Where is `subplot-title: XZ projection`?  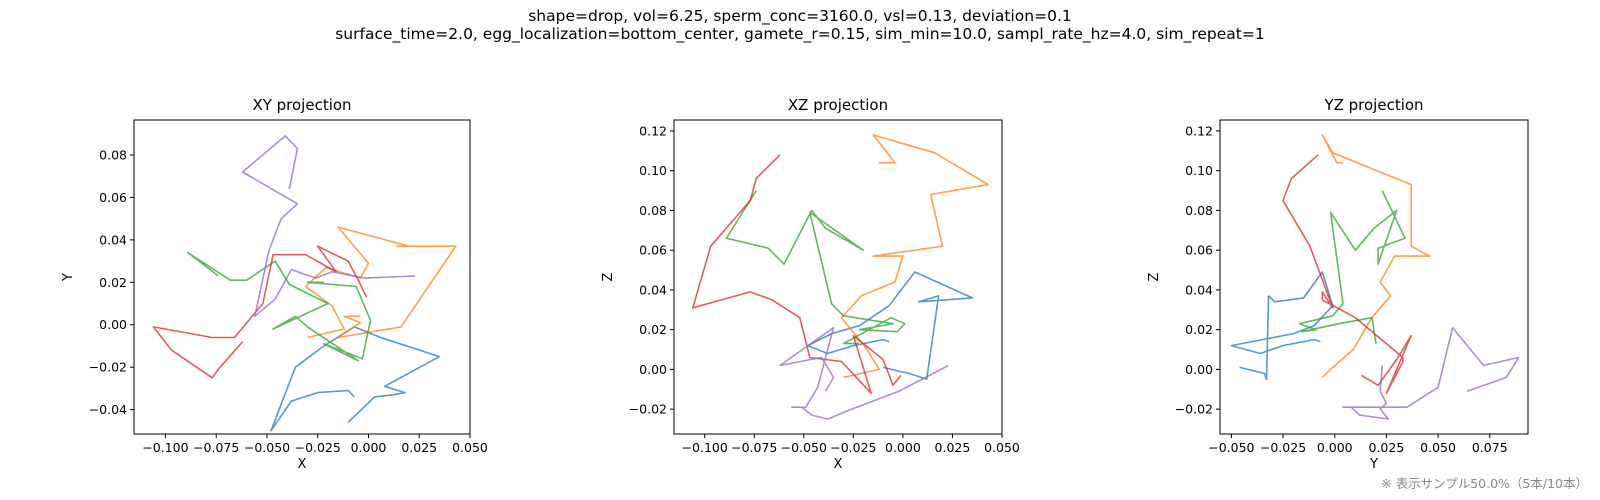
subplot-title: XZ projection is located at coordinates (838, 105).